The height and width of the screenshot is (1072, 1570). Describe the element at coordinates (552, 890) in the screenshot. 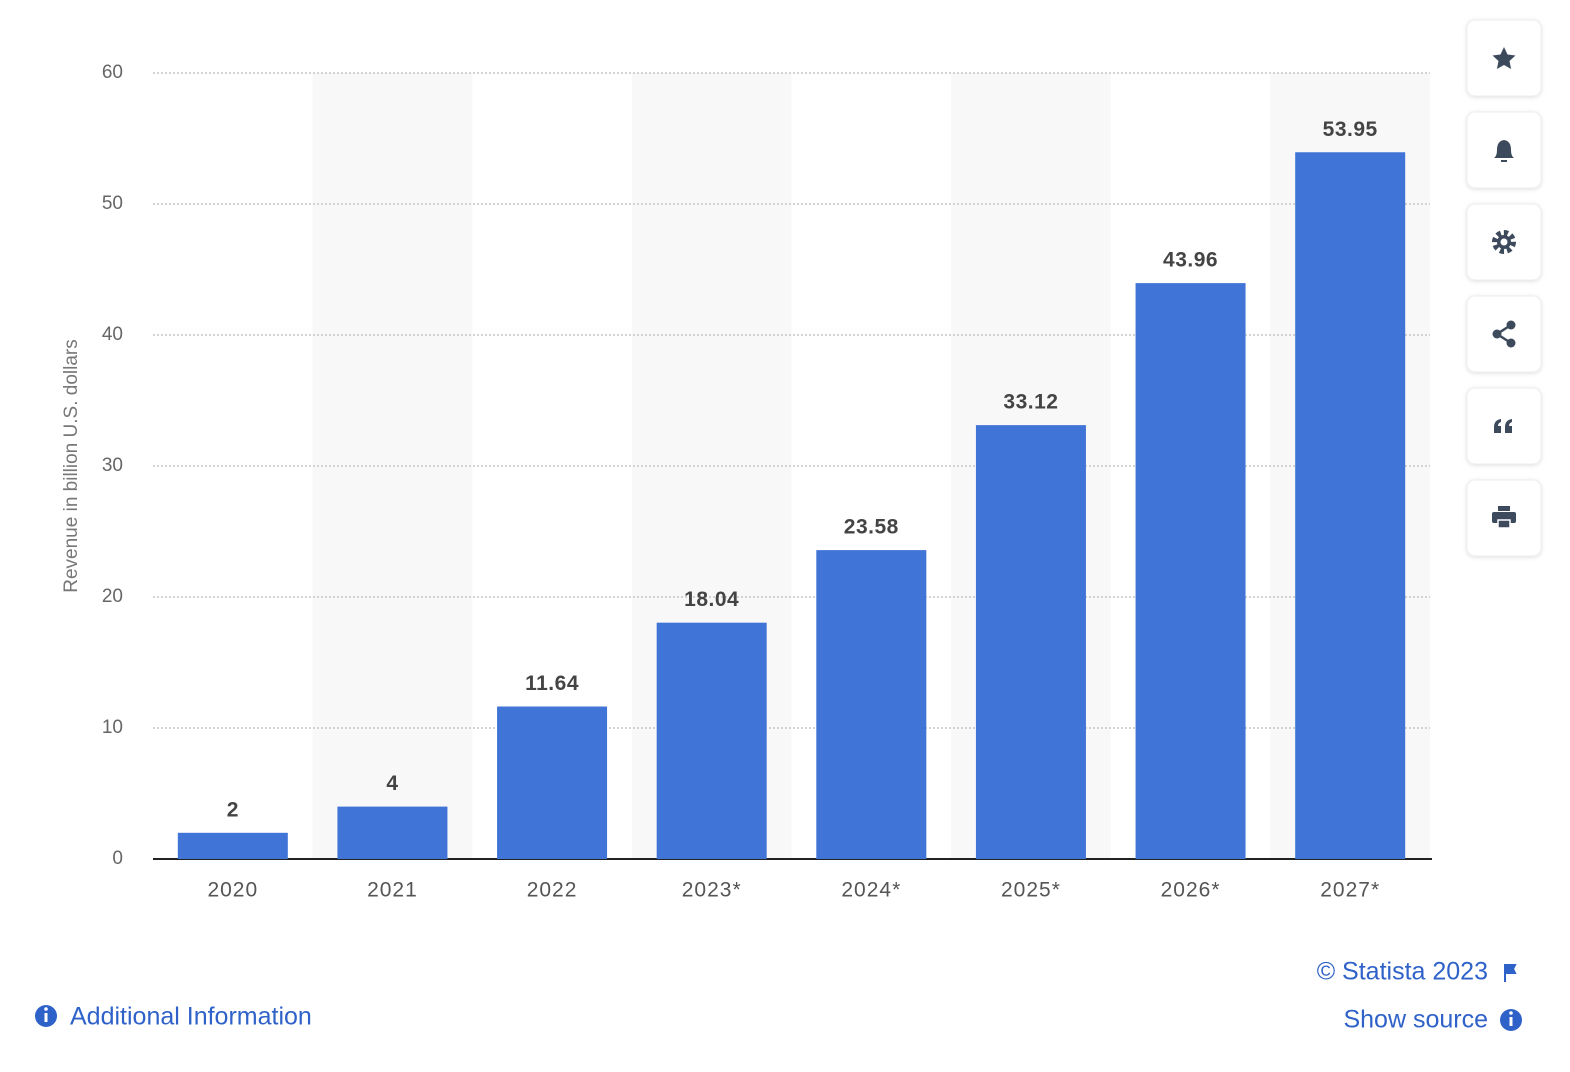

I see `x-tick-label: 2022` at that location.